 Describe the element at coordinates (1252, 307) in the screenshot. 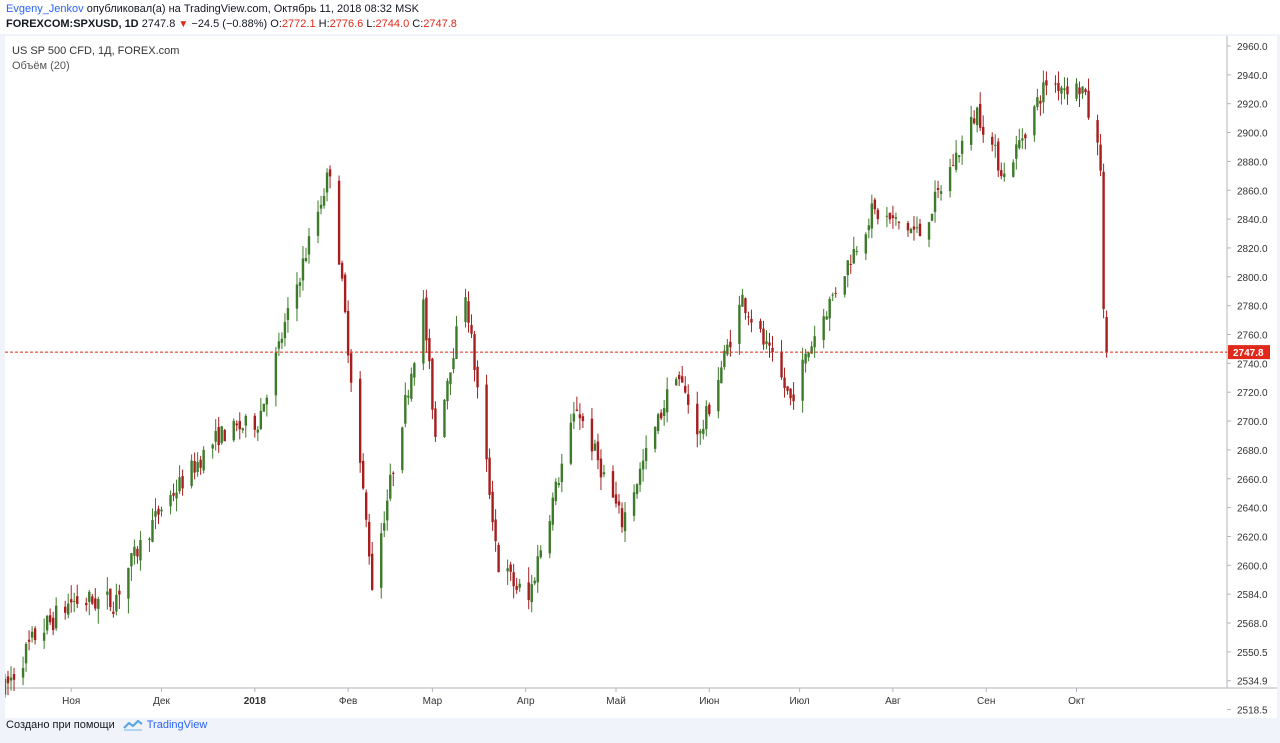

I see `price-tick-label: 2780.0` at that location.